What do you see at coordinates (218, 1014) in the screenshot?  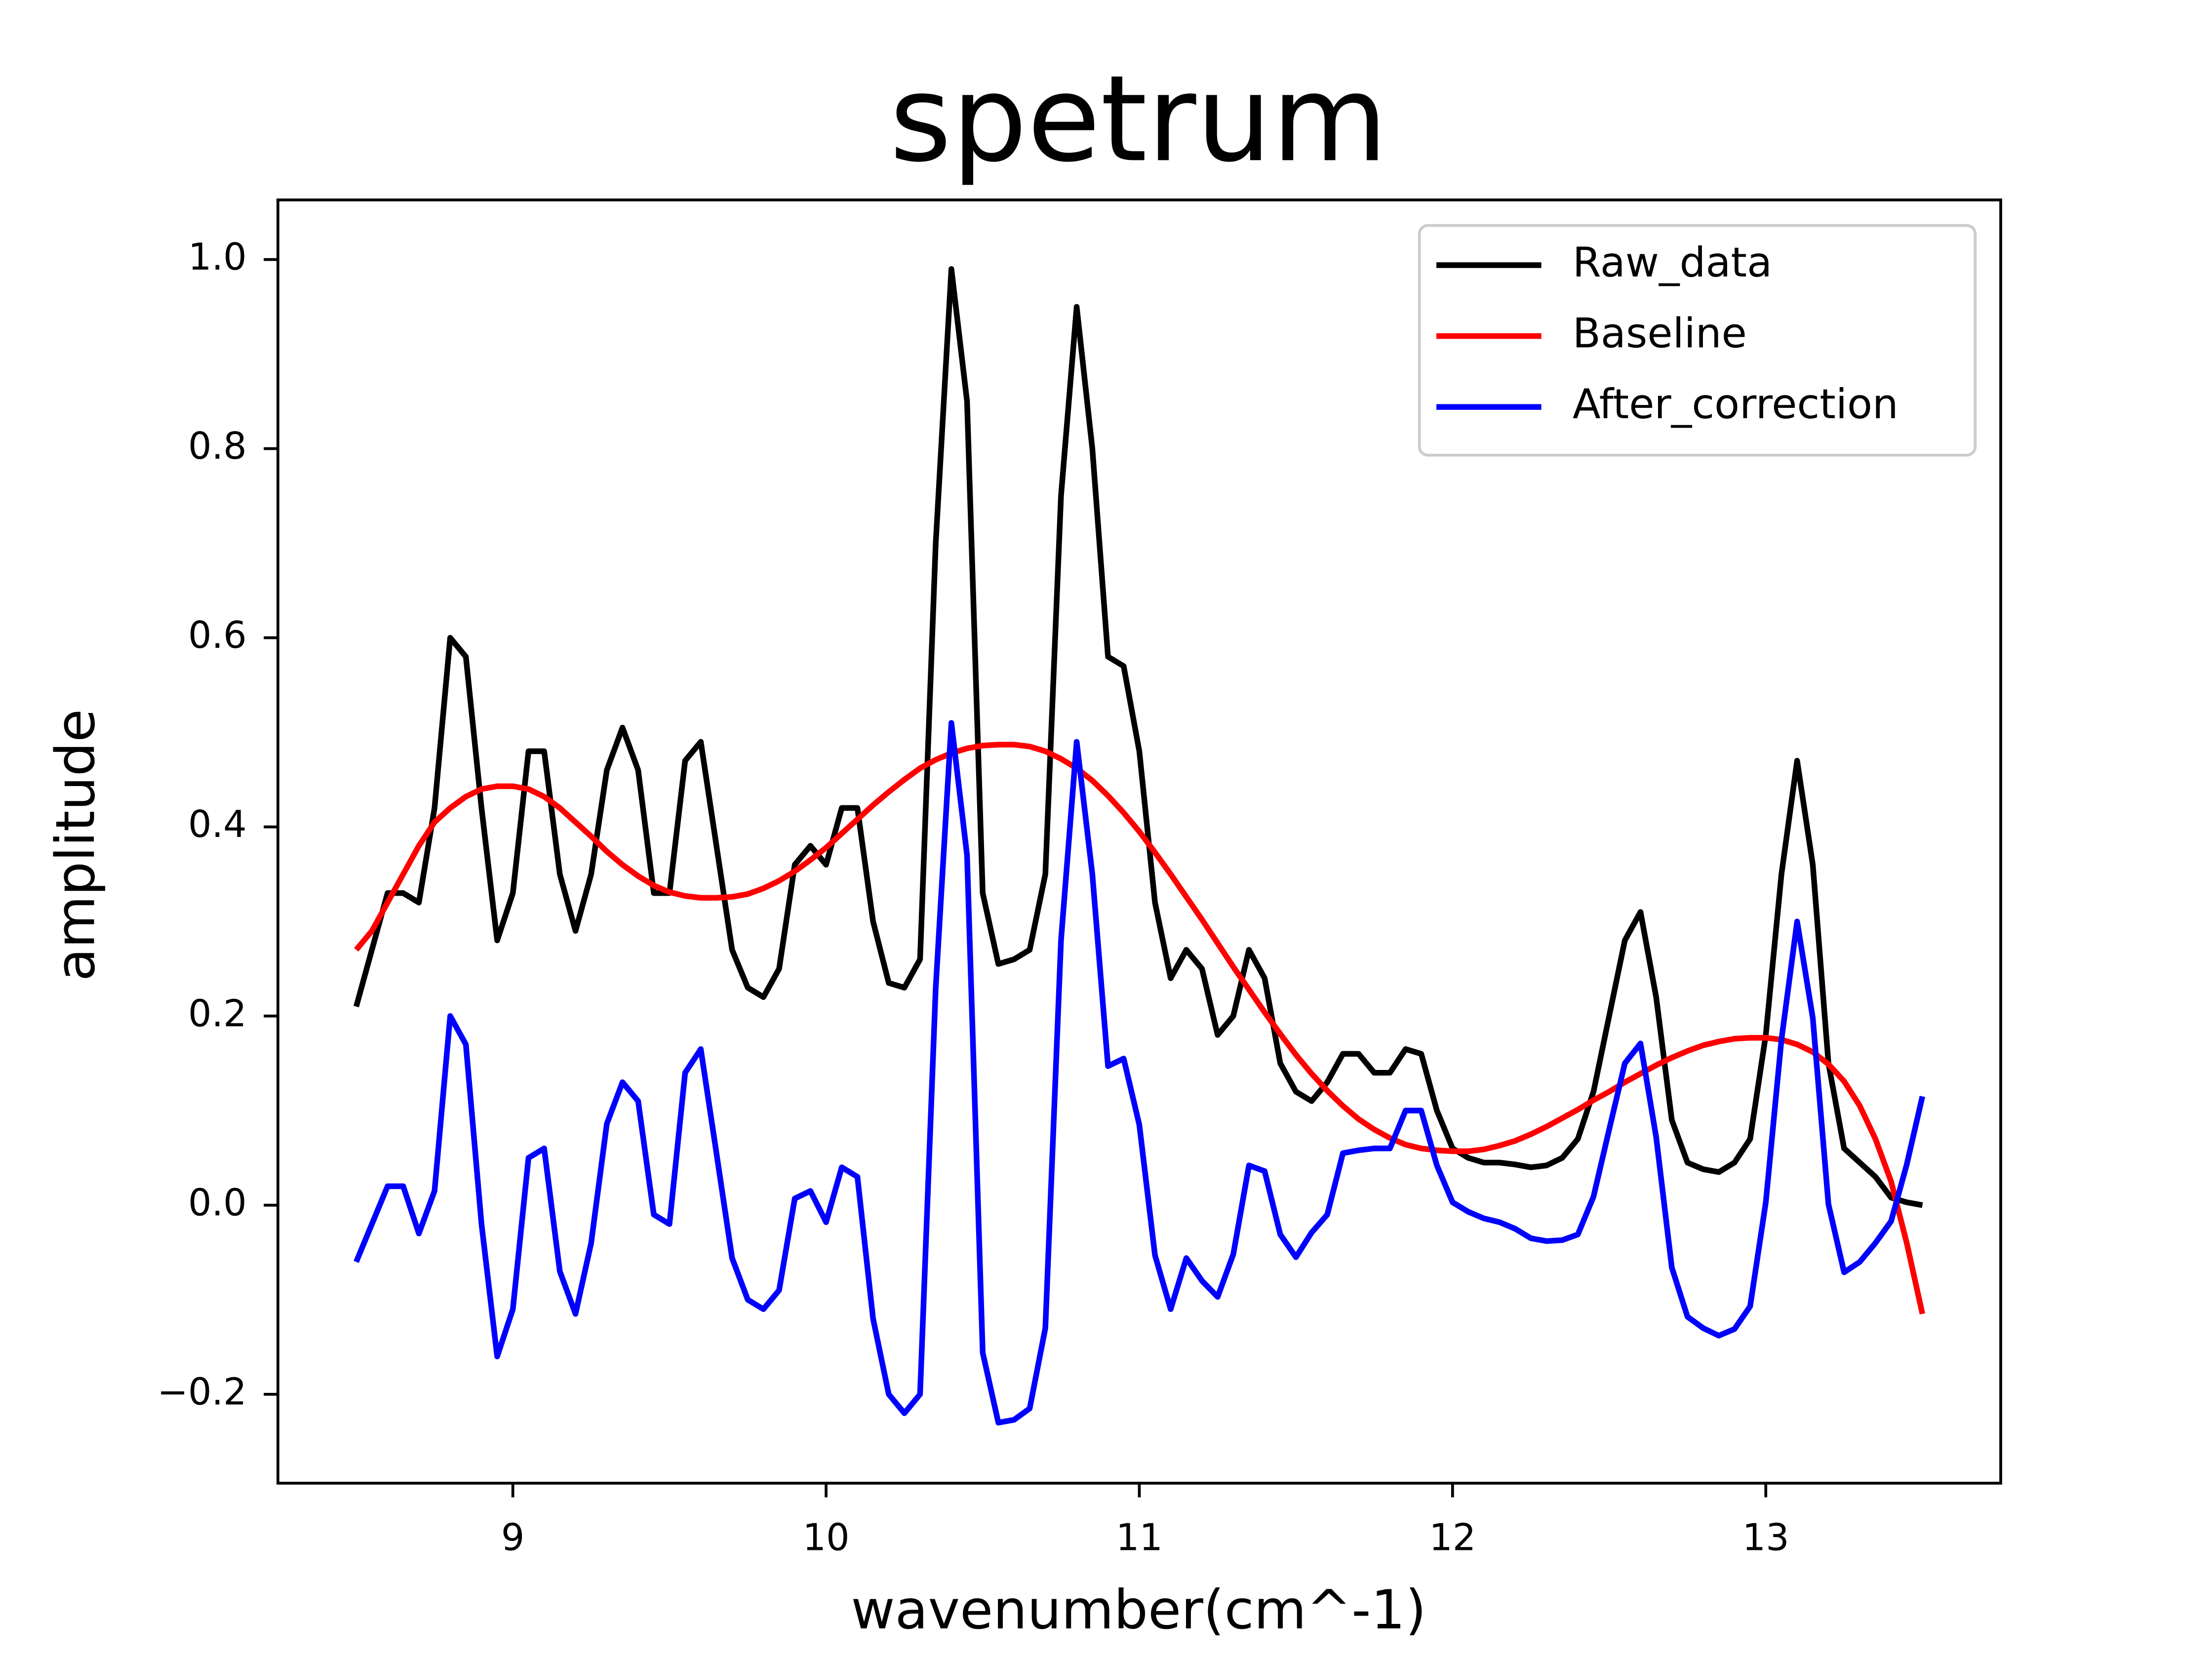 I see `y-tick-label: 0.2` at bounding box center [218, 1014].